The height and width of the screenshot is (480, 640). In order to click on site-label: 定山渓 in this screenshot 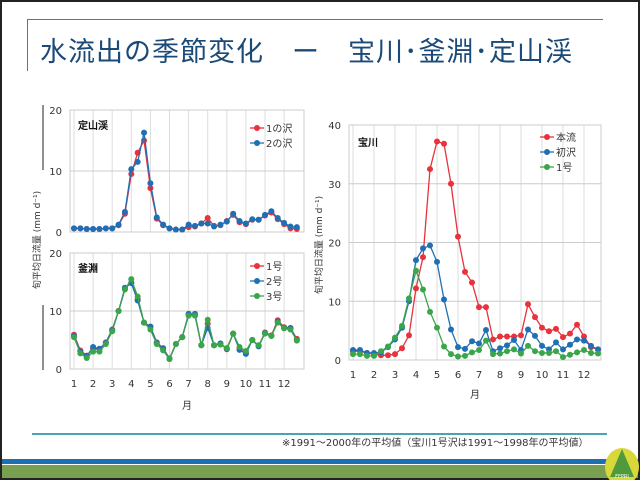, I will do `click(93, 125)`.